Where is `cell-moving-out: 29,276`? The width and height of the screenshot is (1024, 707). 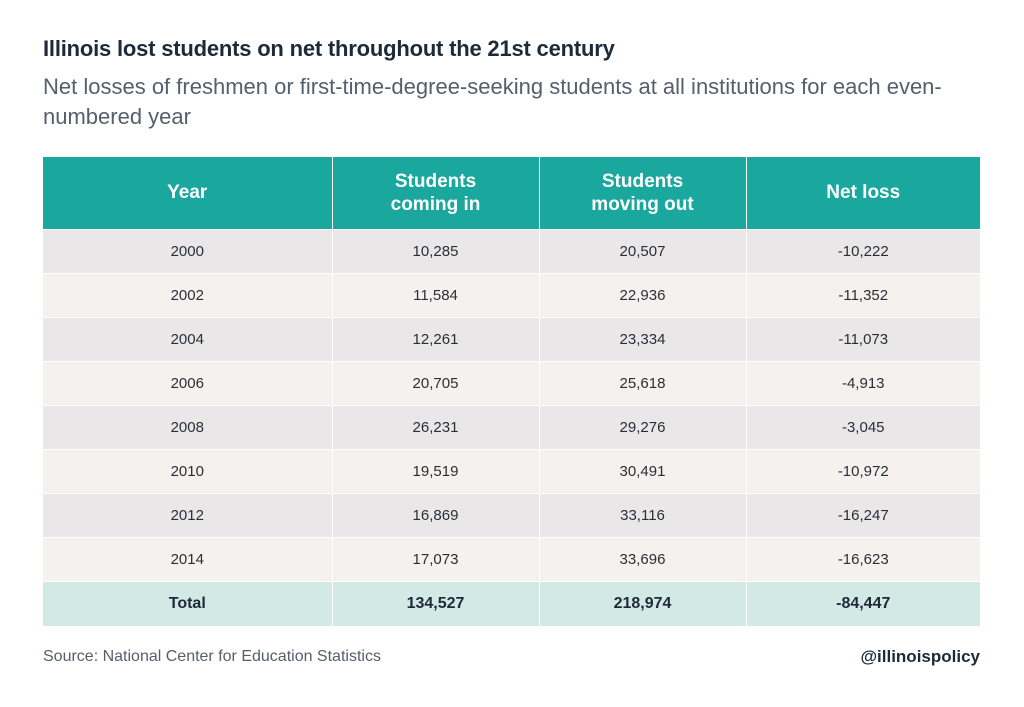 cell-moving-out: 29,276 is located at coordinates (643, 426).